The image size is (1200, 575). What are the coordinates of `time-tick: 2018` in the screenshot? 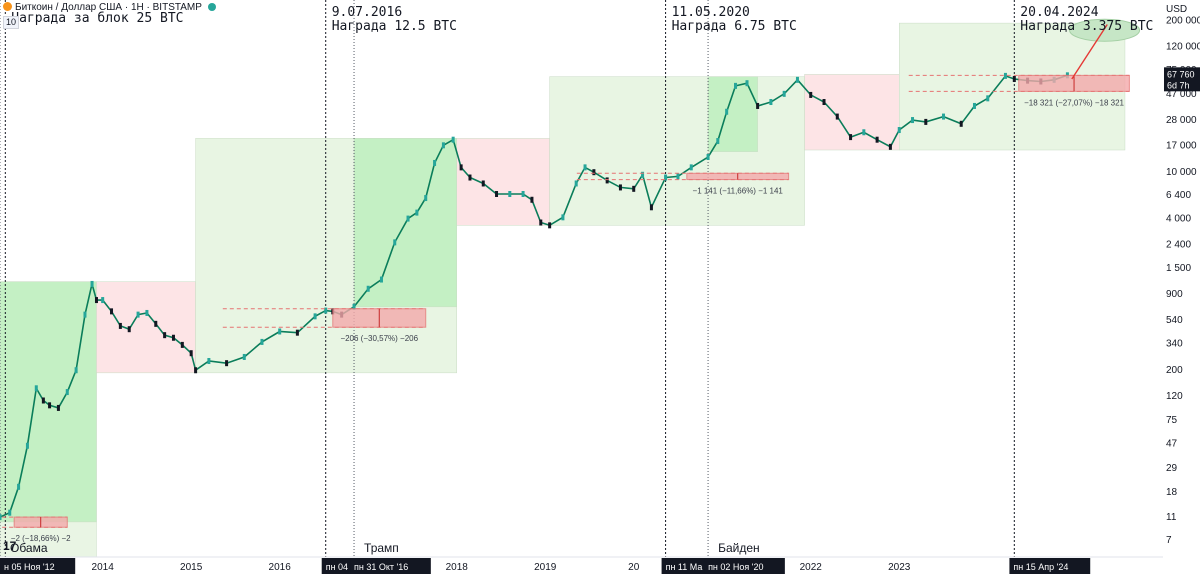 It's located at (457, 567).